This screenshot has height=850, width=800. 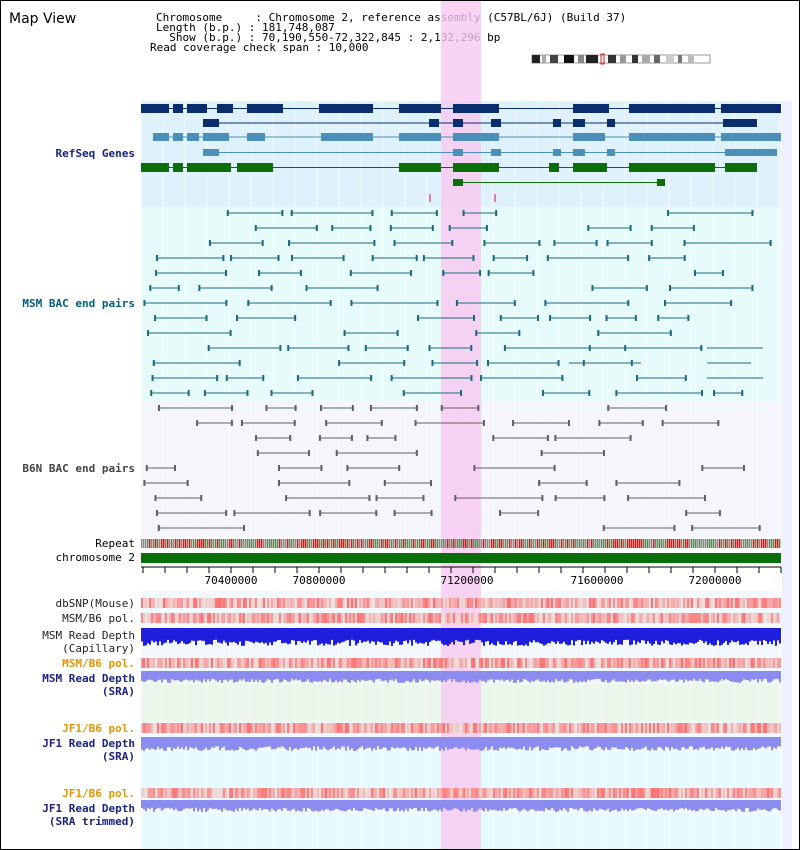 What do you see at coordinates (95, 153) in the screenshot?
I see `track-label-refseq: RefSeq Genes` at bounding box center [95, 153].